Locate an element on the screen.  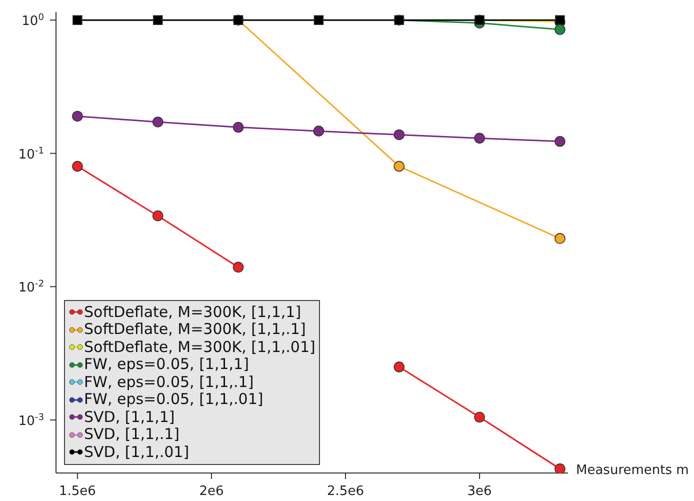
legend-label: FW, eps=0.05, [1,1,1] is located at coordinates (166, 364).